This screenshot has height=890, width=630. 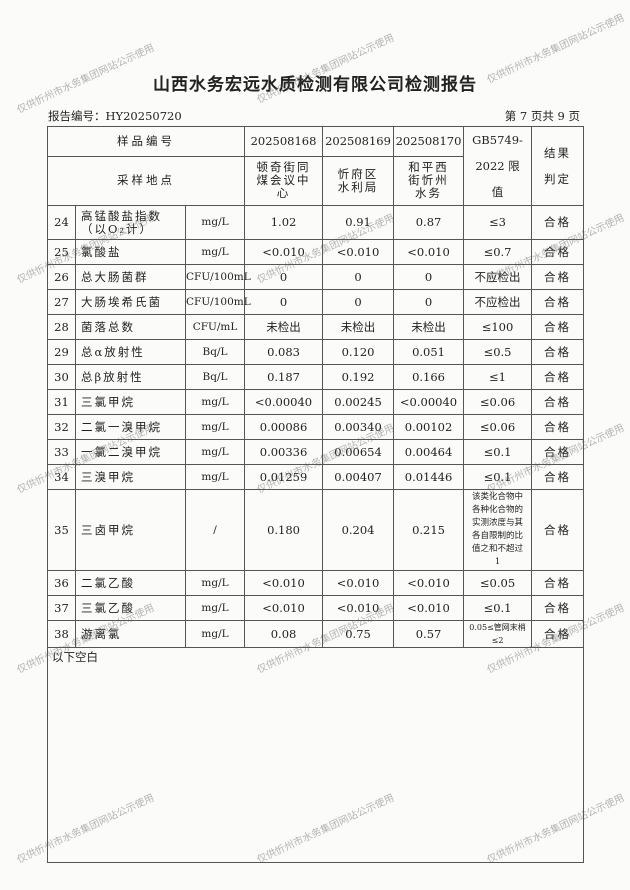 I want to click on table-row: 28 菌落总数 CFU/mL 未检出 未检出 未检出 ≤100 合格, so click(x=316, y=327).